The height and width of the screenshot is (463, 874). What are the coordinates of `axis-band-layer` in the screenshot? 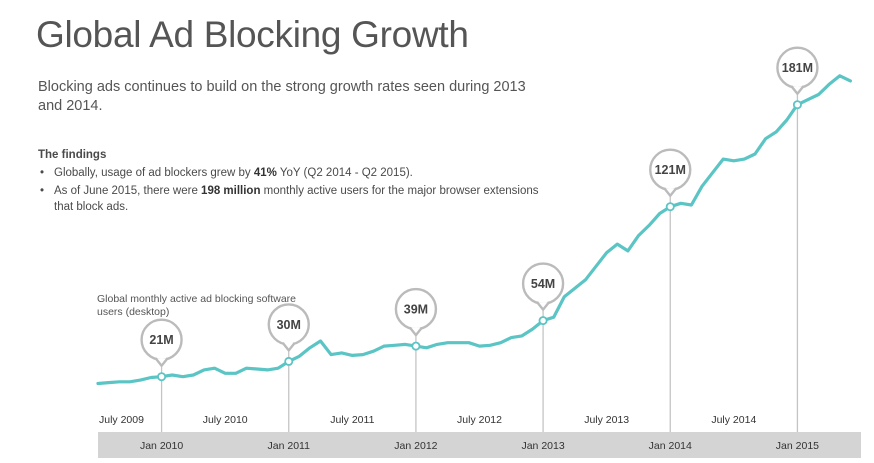 It's located at (479, 445).